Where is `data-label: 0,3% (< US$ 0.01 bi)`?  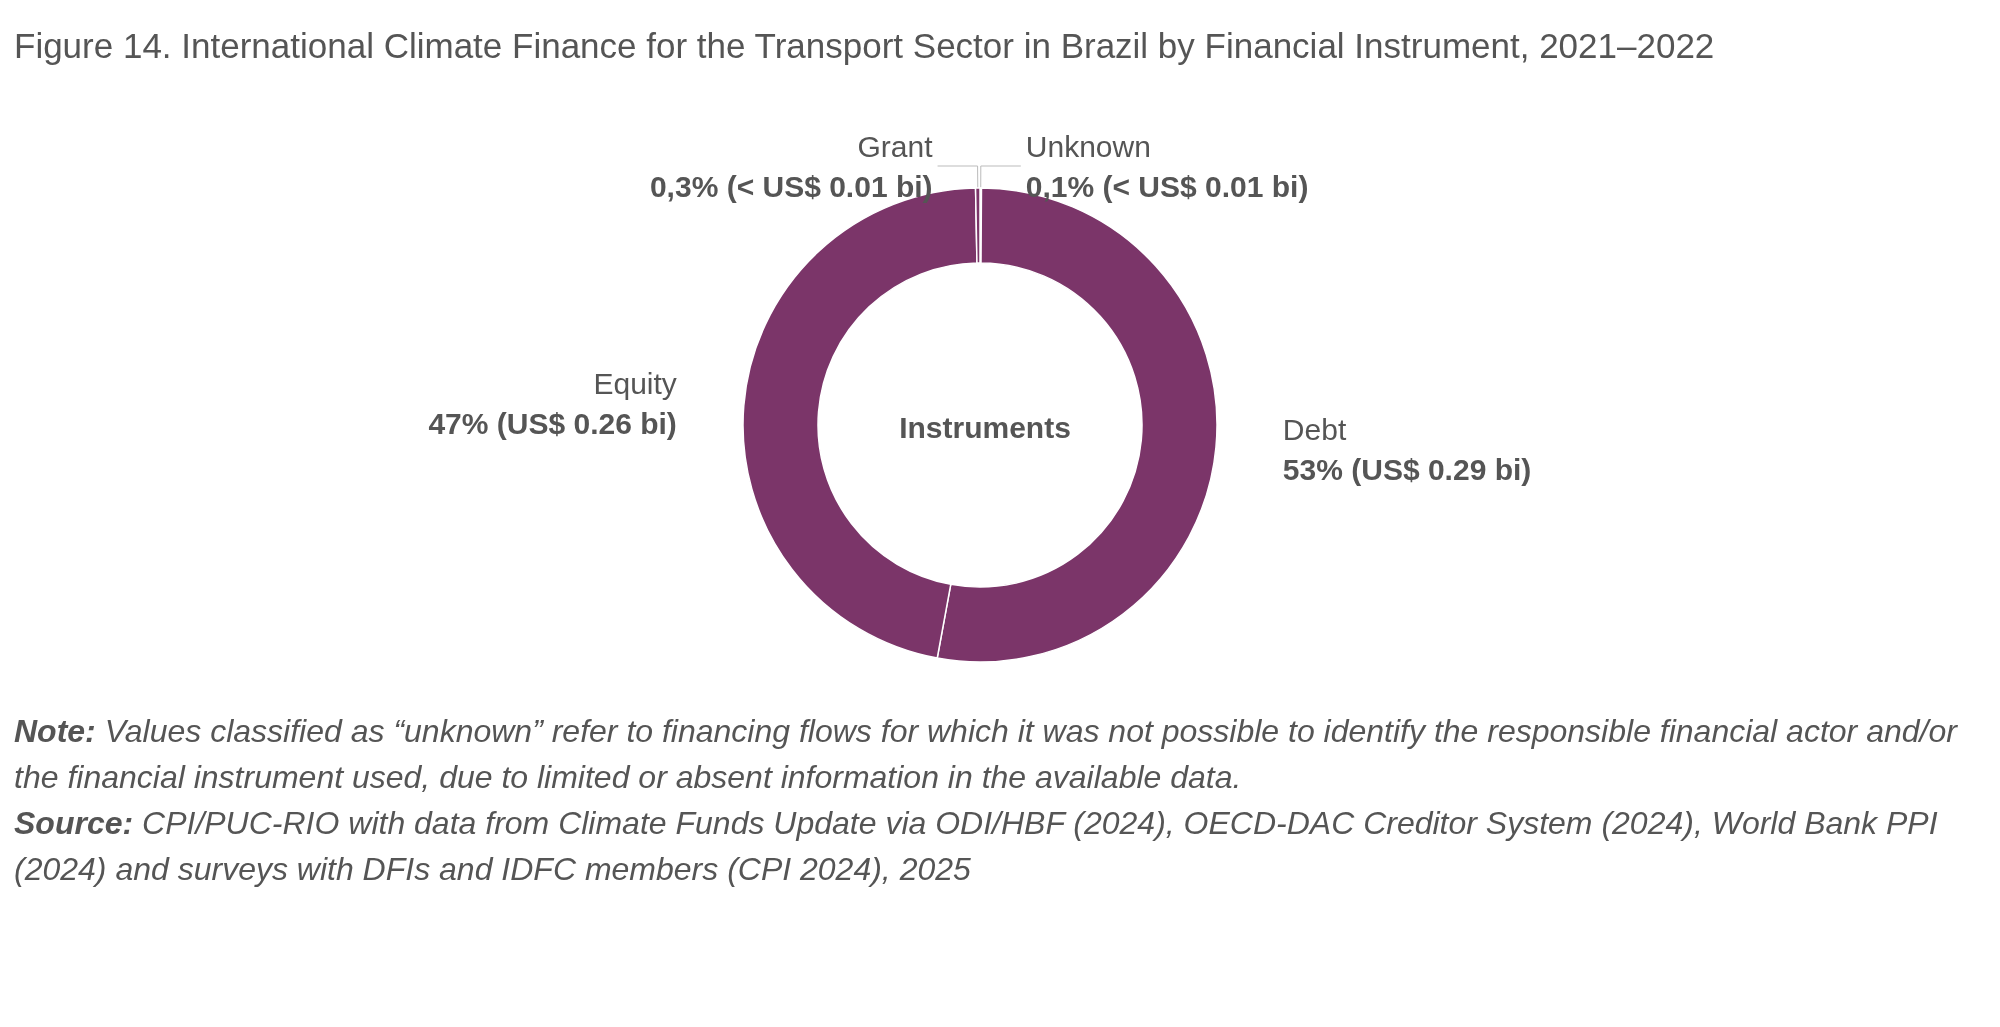
data-label: 0,3% (< US$ 0.01 bi) is located at coordinates (791, 186).